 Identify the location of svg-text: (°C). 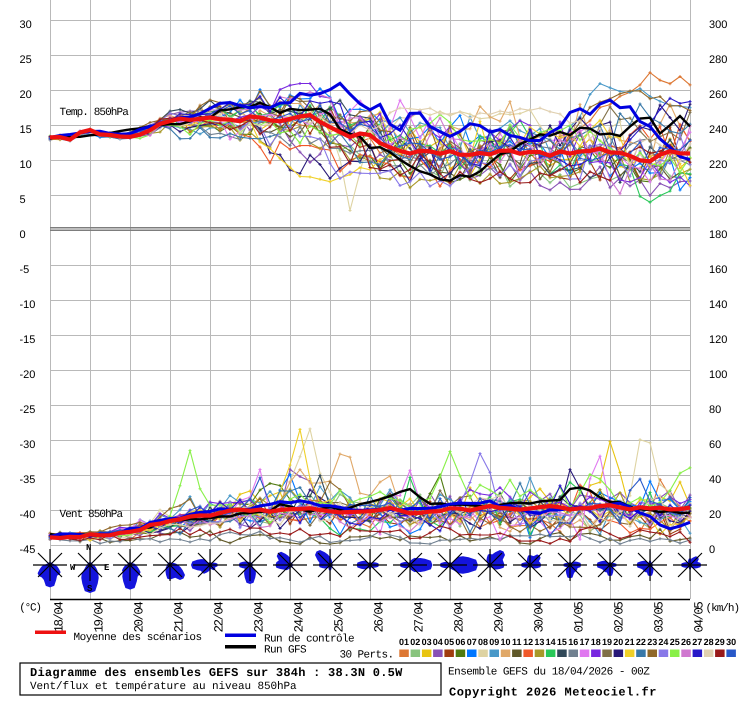
(30, 609).